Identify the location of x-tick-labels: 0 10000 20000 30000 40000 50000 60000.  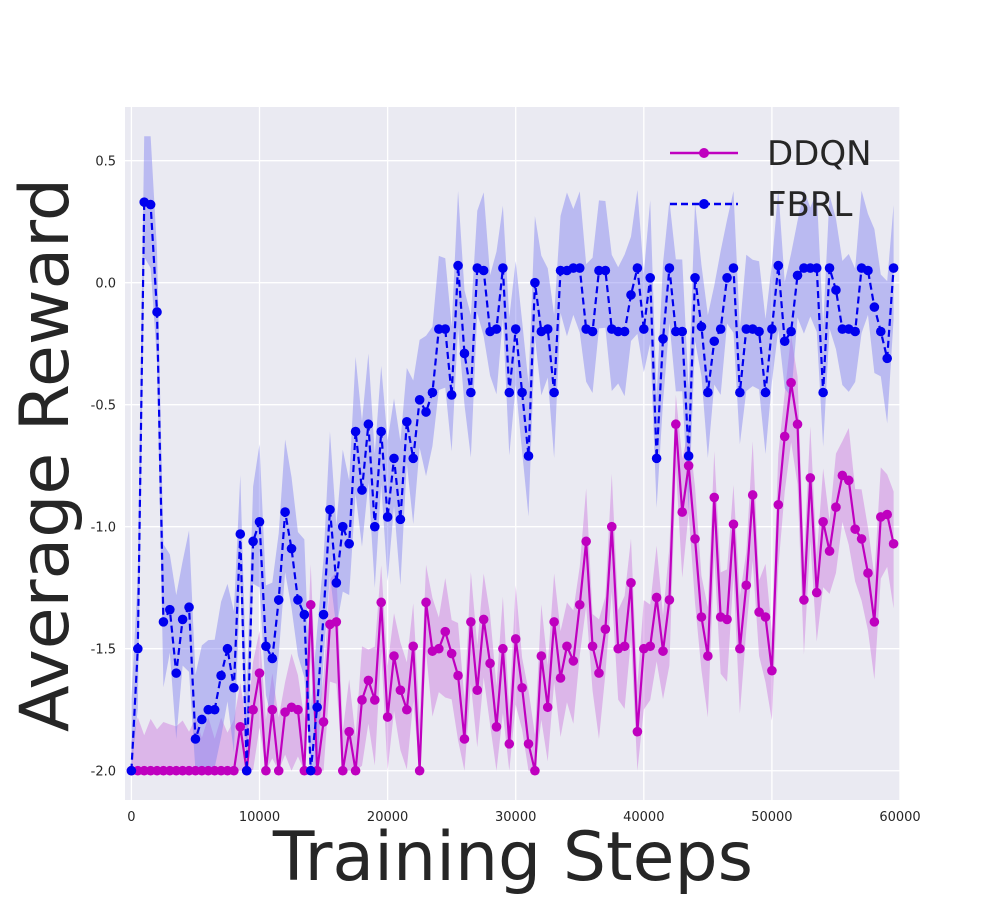
(523, 817).